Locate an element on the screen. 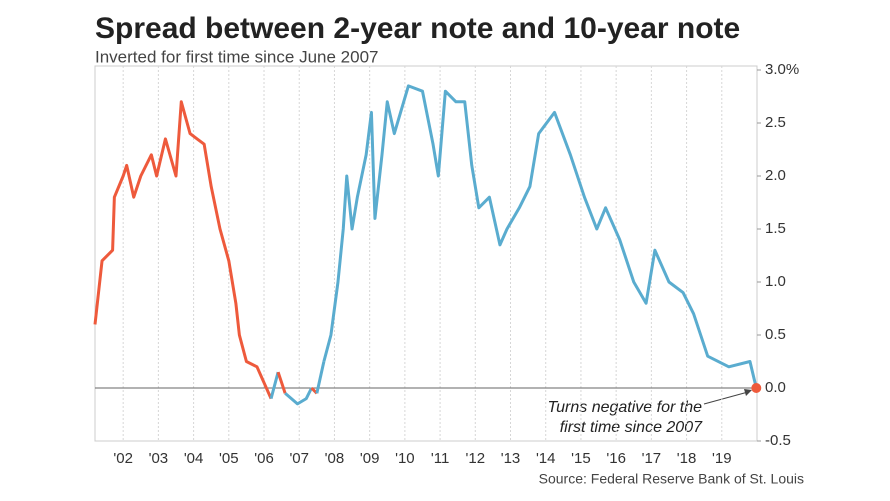  arrow-head is located at coordinates (748, 392).